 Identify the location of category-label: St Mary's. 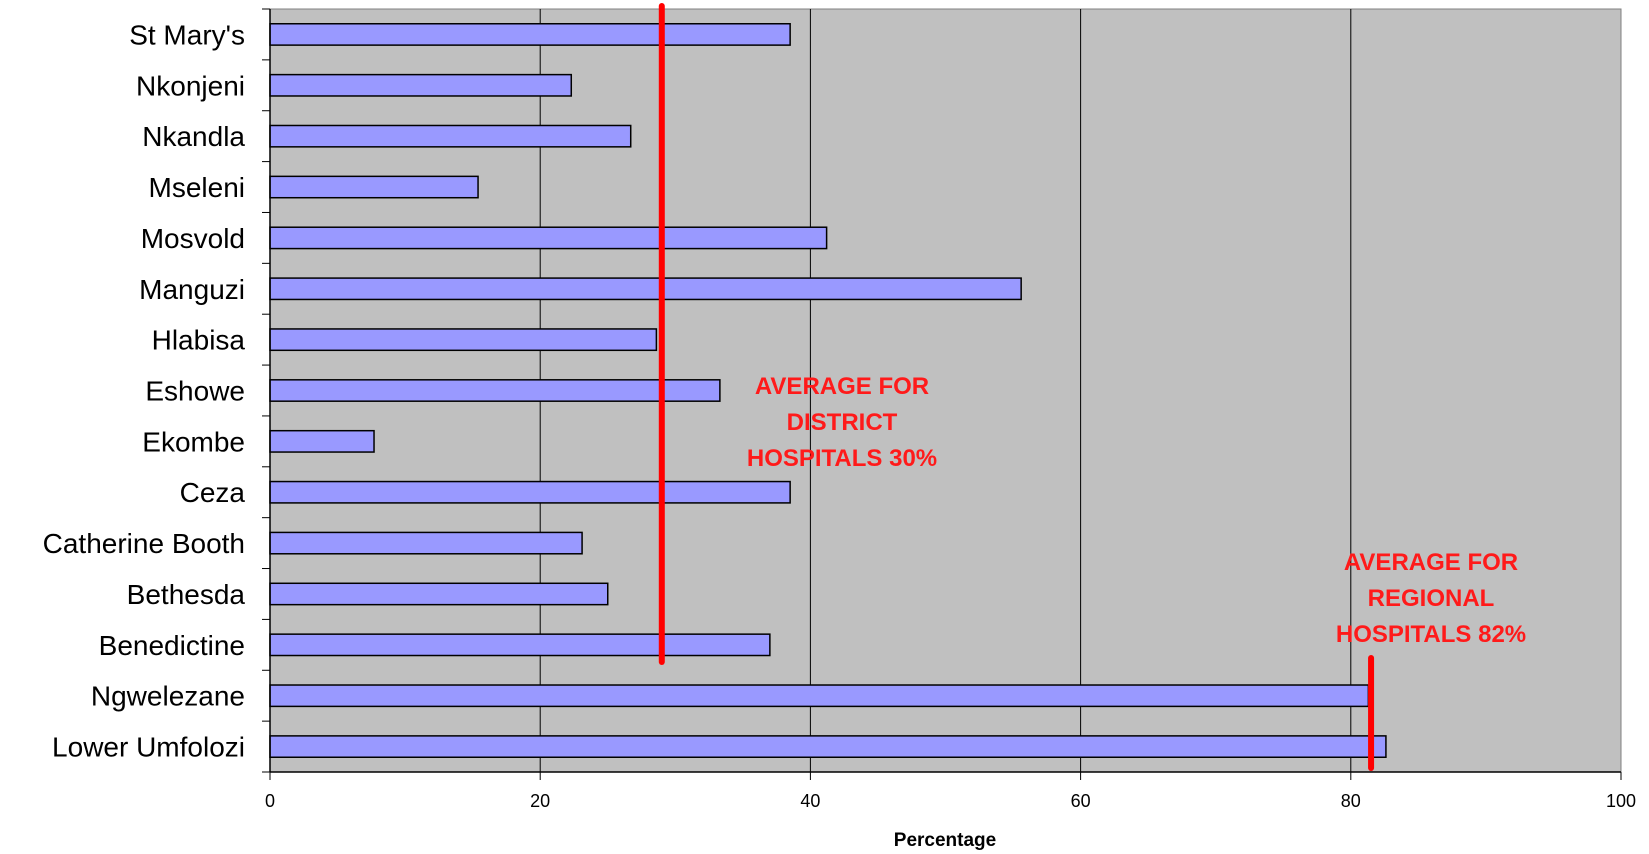
(187, 34).